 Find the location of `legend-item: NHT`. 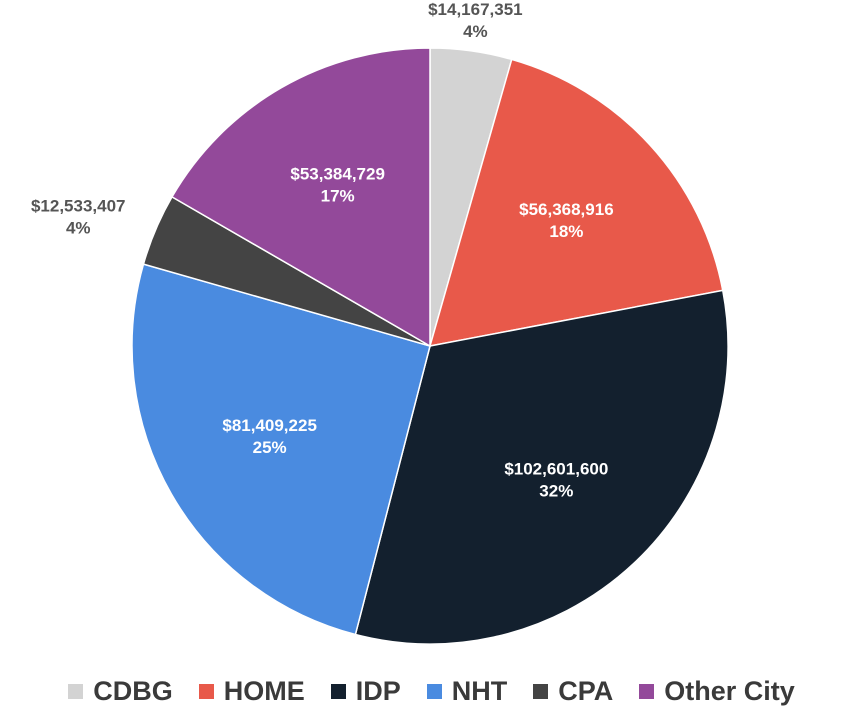

legend-item: NHT is located at coordinates (467, 691).